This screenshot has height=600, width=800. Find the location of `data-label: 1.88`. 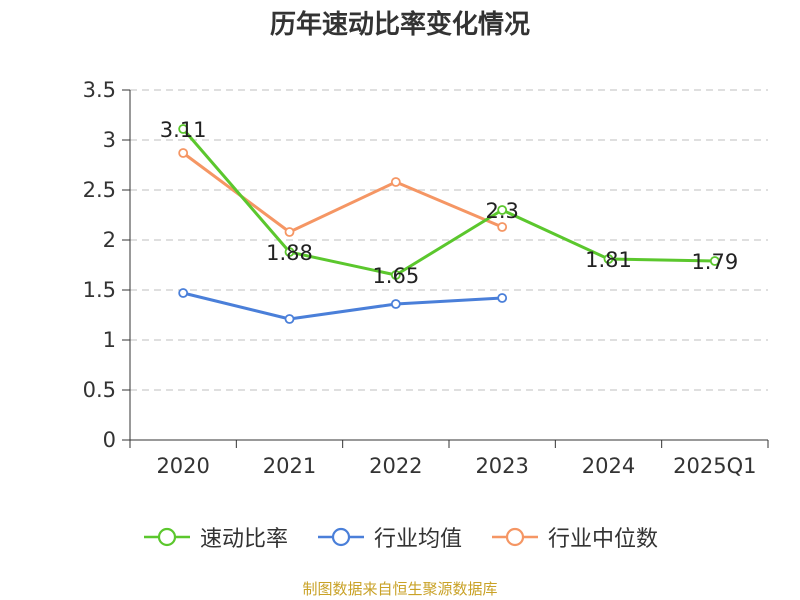

data-label: 1.88 is located at coordinates (289, 253).